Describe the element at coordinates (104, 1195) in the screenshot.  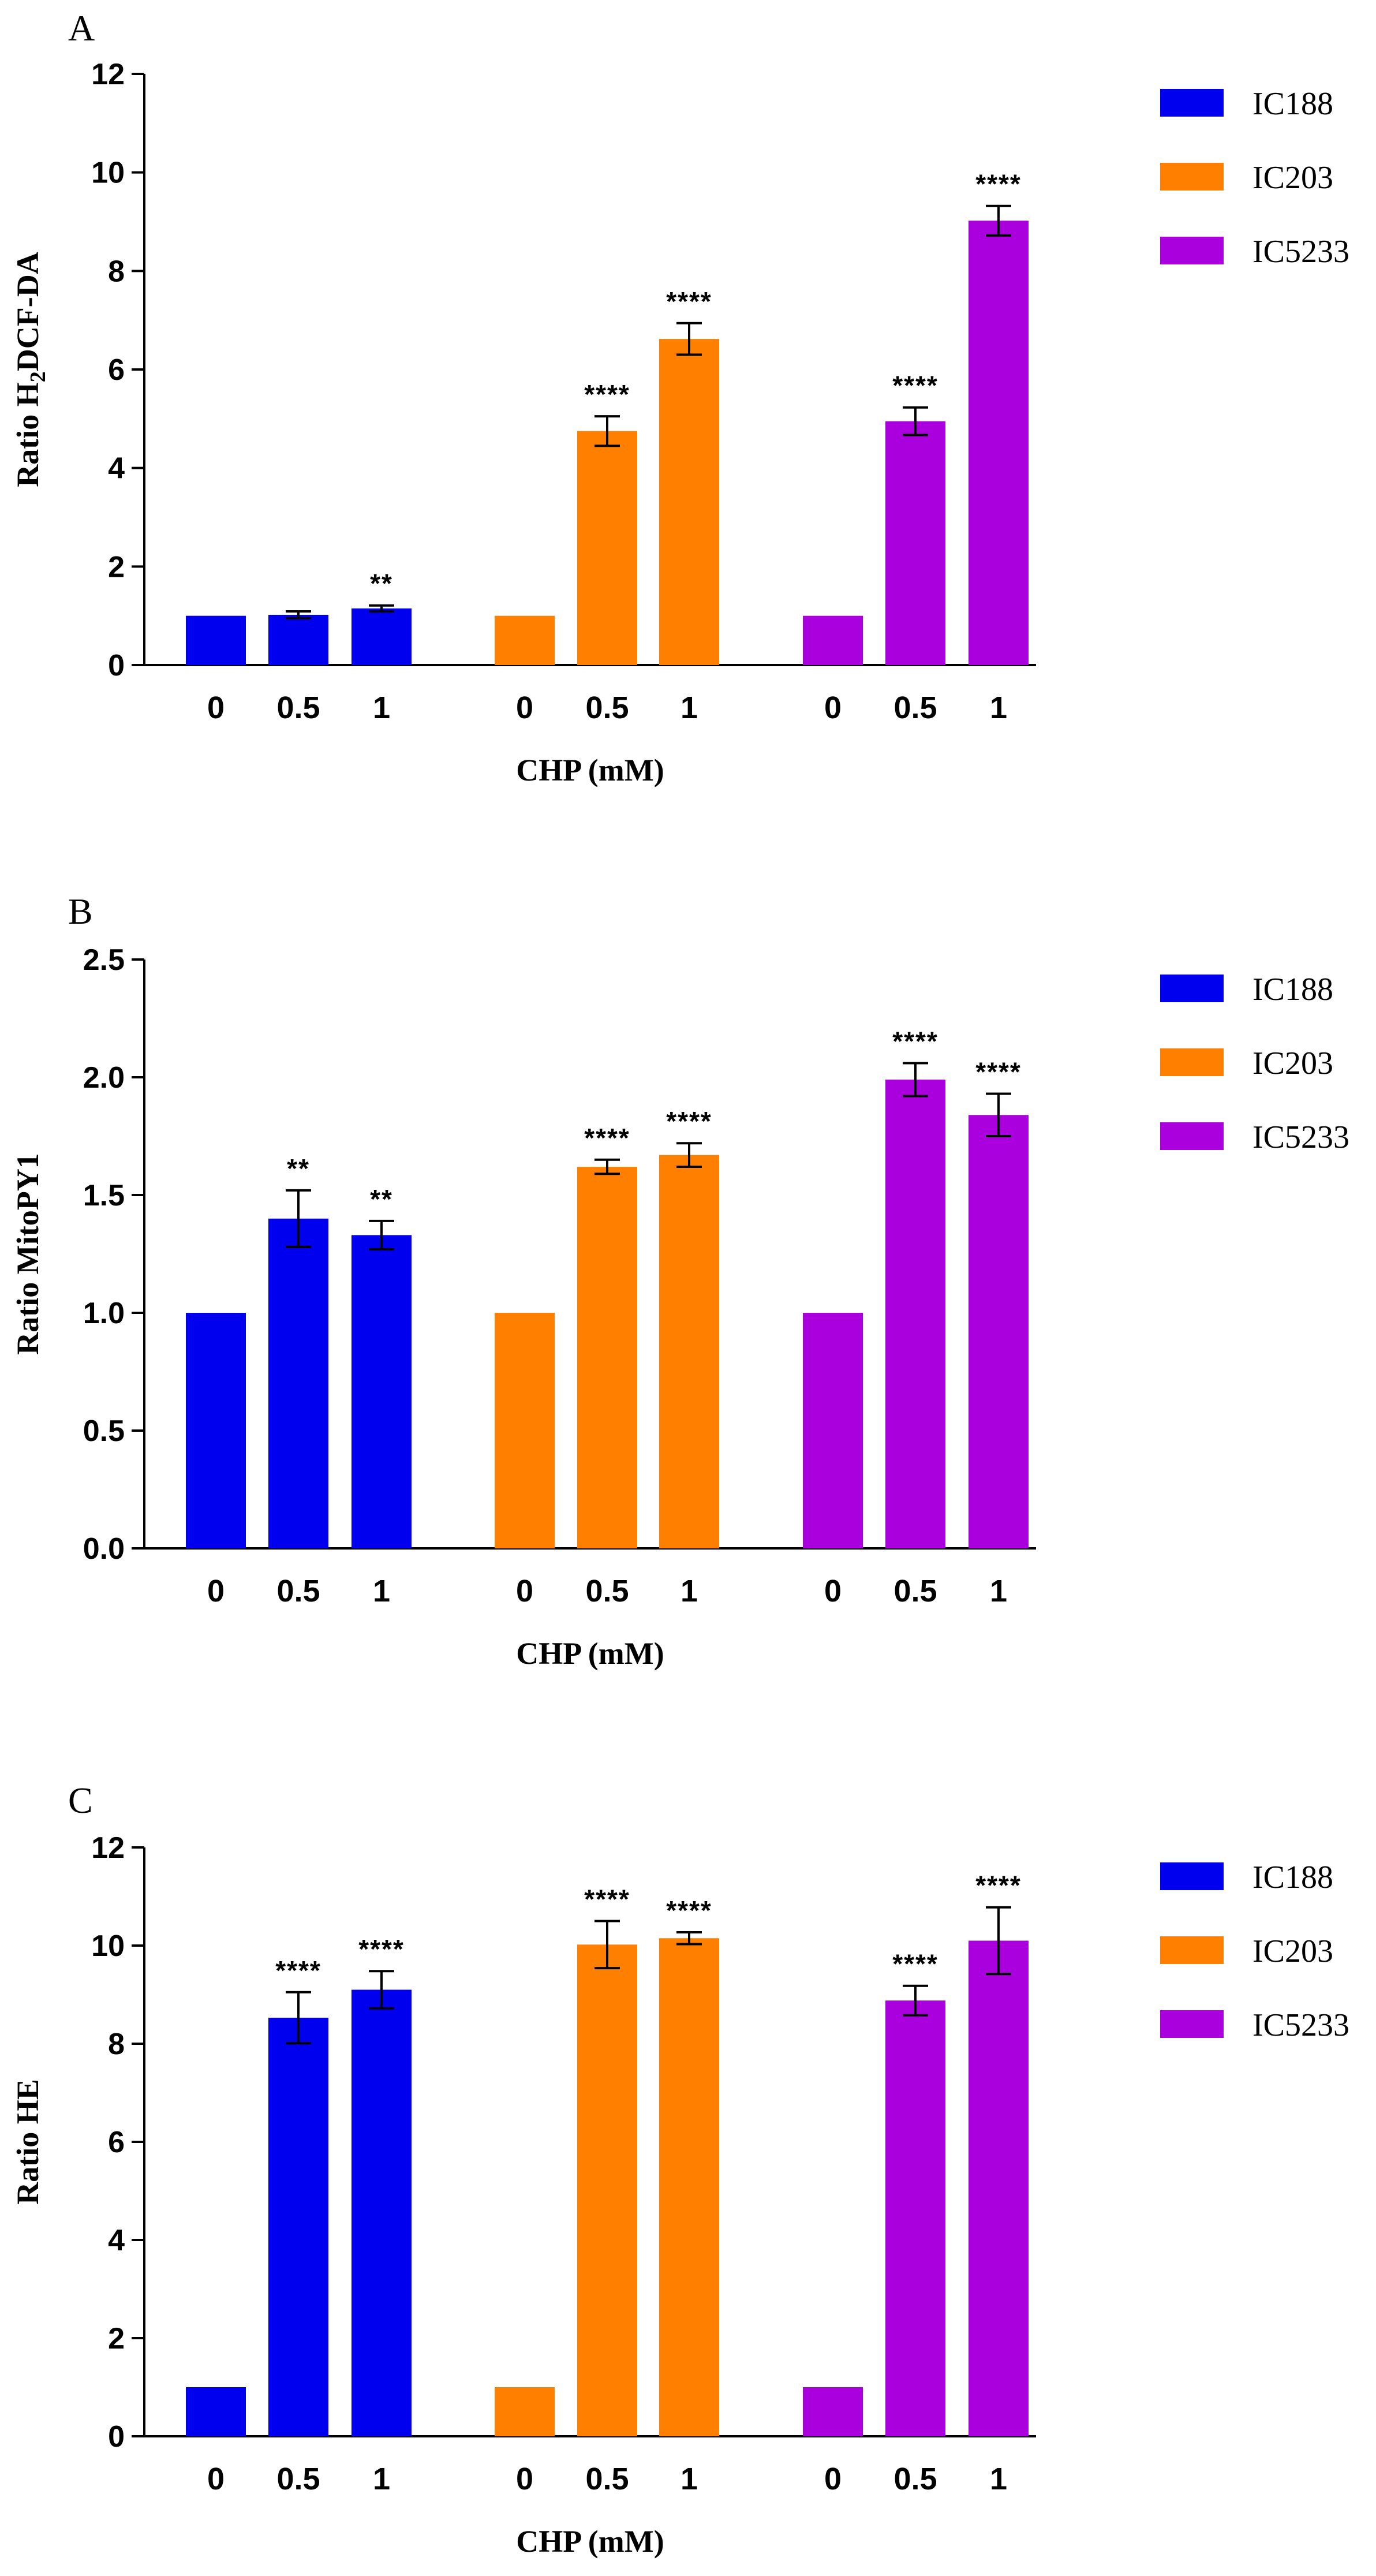
I see `y-tick-label: 1.5` at that location.